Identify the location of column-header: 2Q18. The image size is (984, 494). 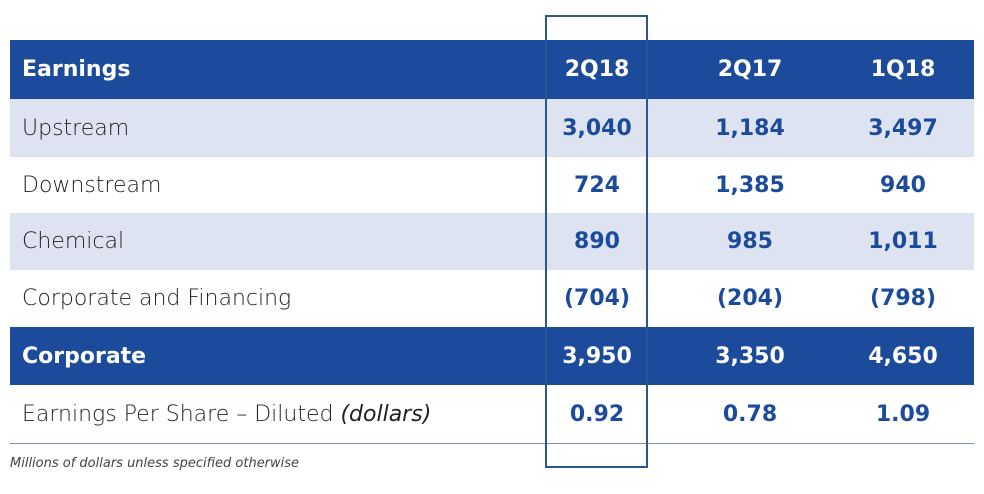
(597, 69).